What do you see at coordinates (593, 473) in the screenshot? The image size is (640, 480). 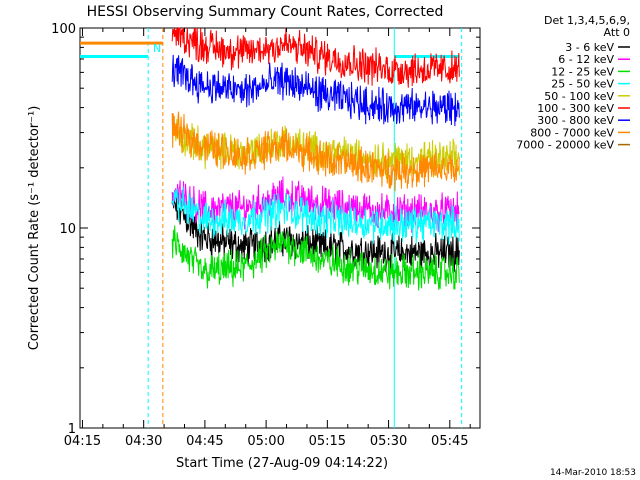 I see `date-stamp: 14-Mar-2010 18:53` at bounding box center [593, 473].